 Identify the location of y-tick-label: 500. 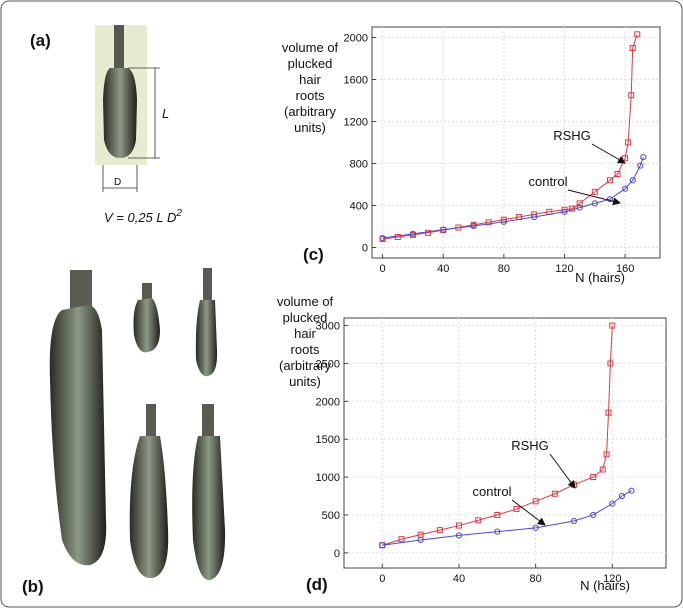
(331, 516).